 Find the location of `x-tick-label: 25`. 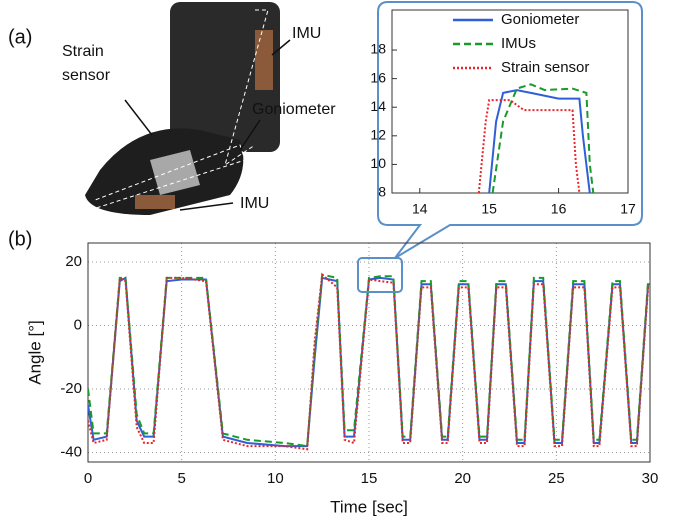

x-tick-label: 25 is located at coordinates (556, 478).